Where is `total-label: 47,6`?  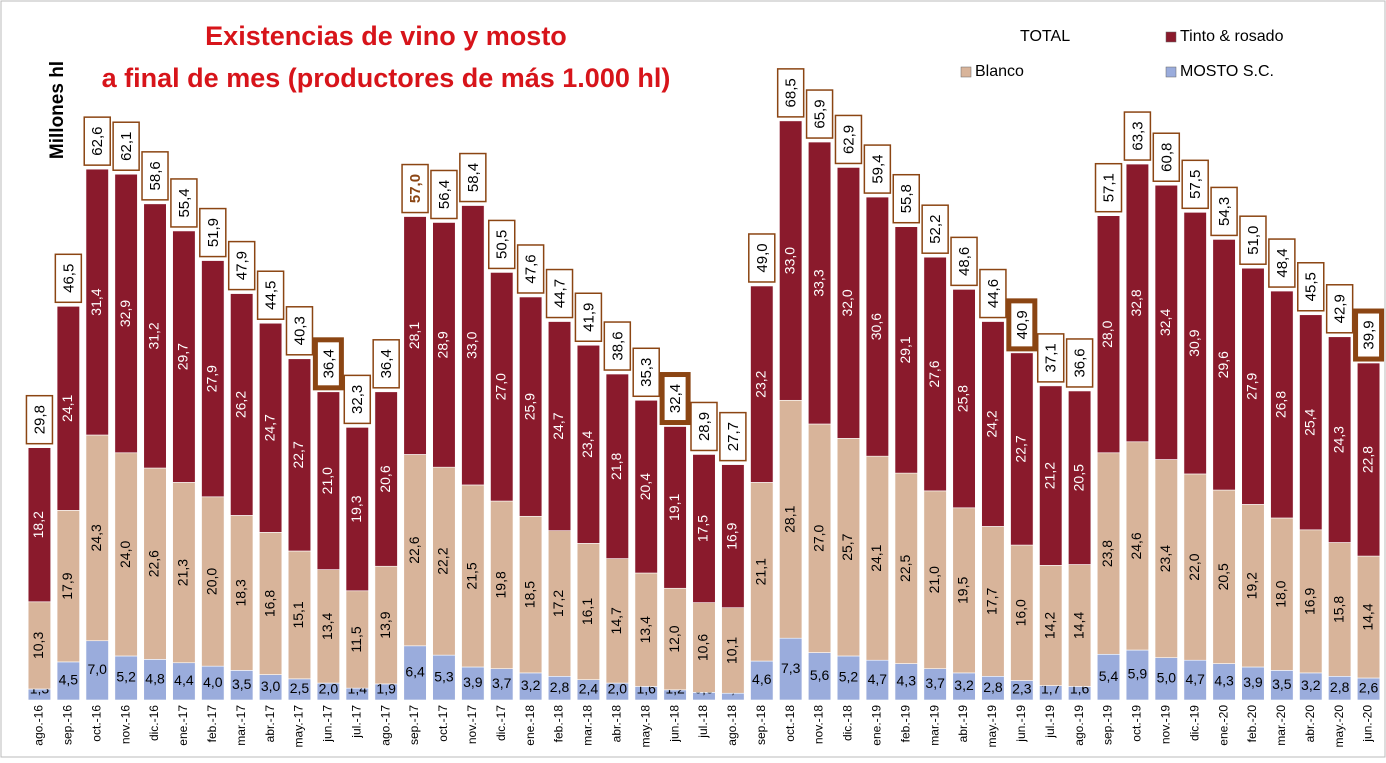
total-label: 47,6 is located at coordinates (531, 268).